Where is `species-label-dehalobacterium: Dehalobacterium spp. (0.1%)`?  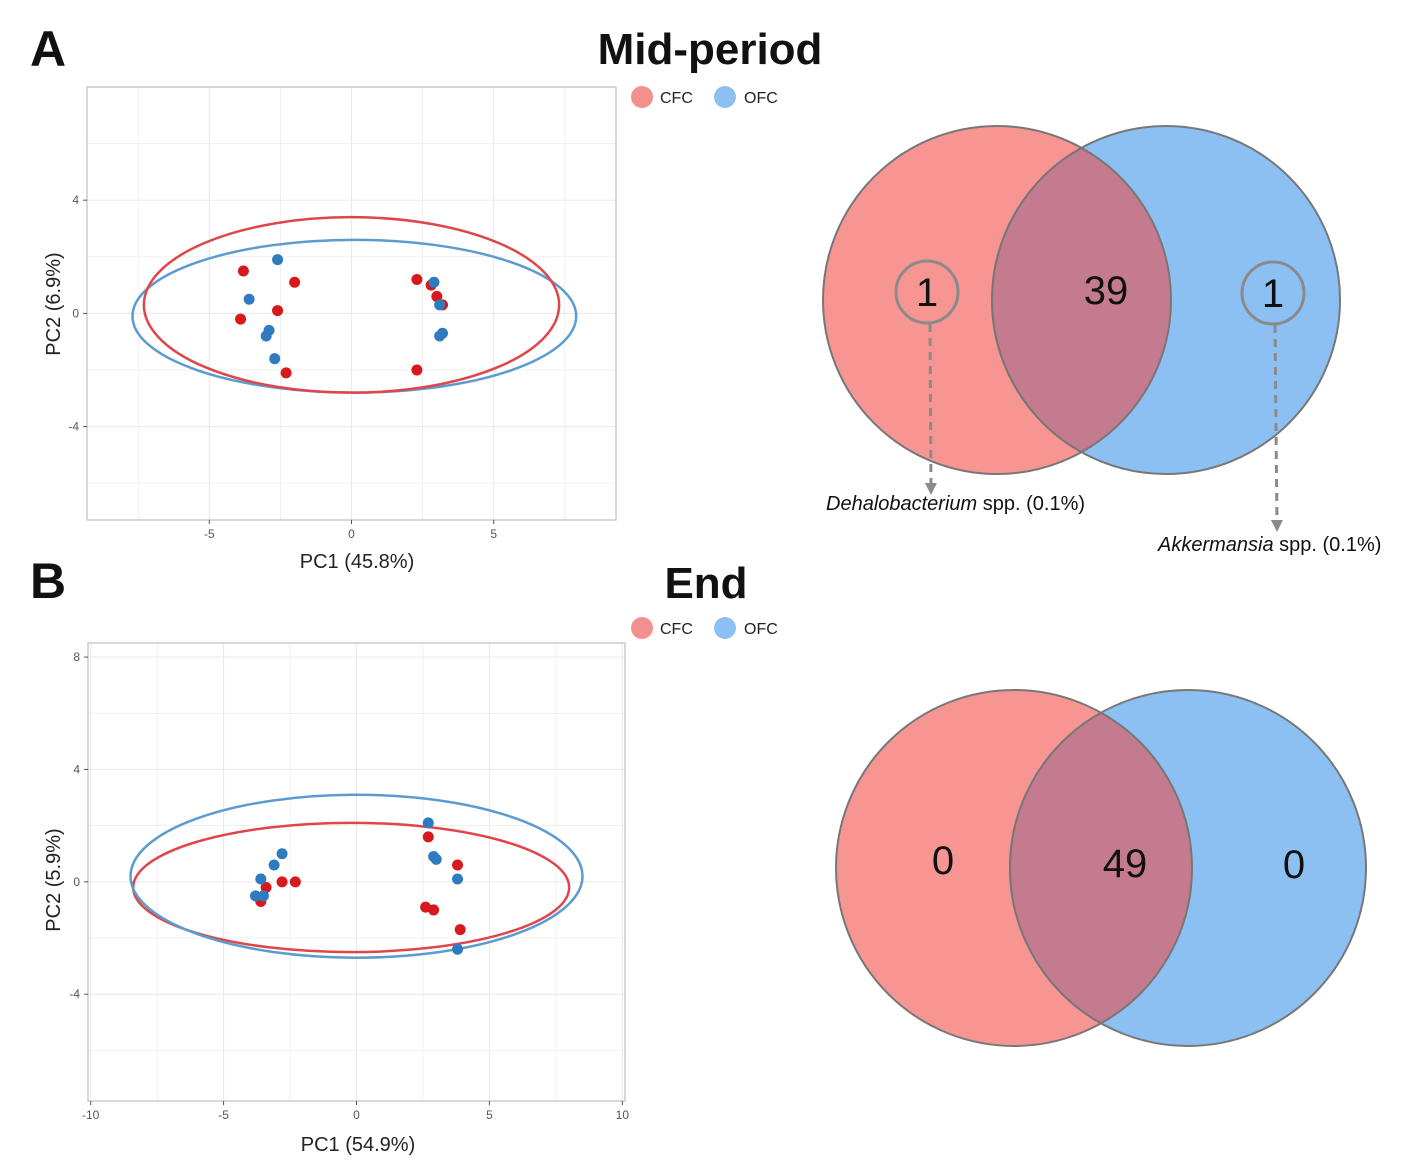 species-label-dehalobacterium: Dehalobacterium spp. (0.1%) is located at coordinates (955, 504).